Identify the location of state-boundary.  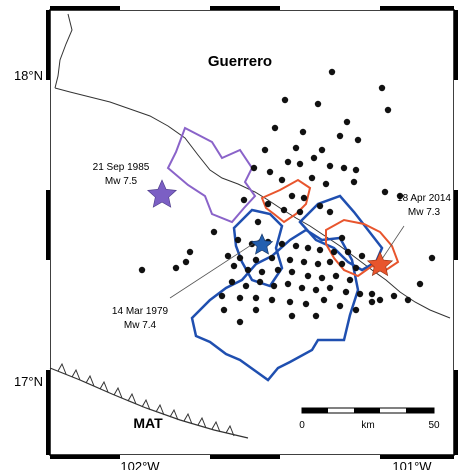
(63, 51).